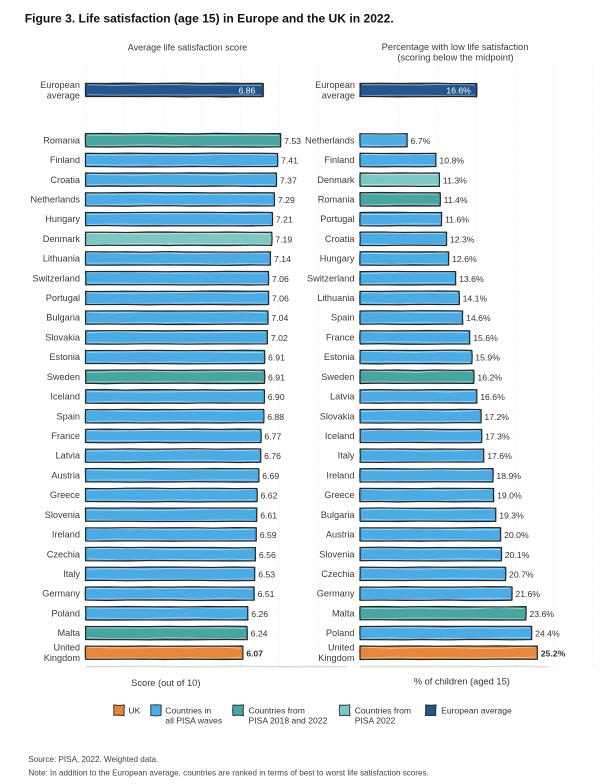 The image size is (600, 784). Describe the element at coordinates (462, 239) in the screenshot. I see `svg-text: 12.3%` at that location.